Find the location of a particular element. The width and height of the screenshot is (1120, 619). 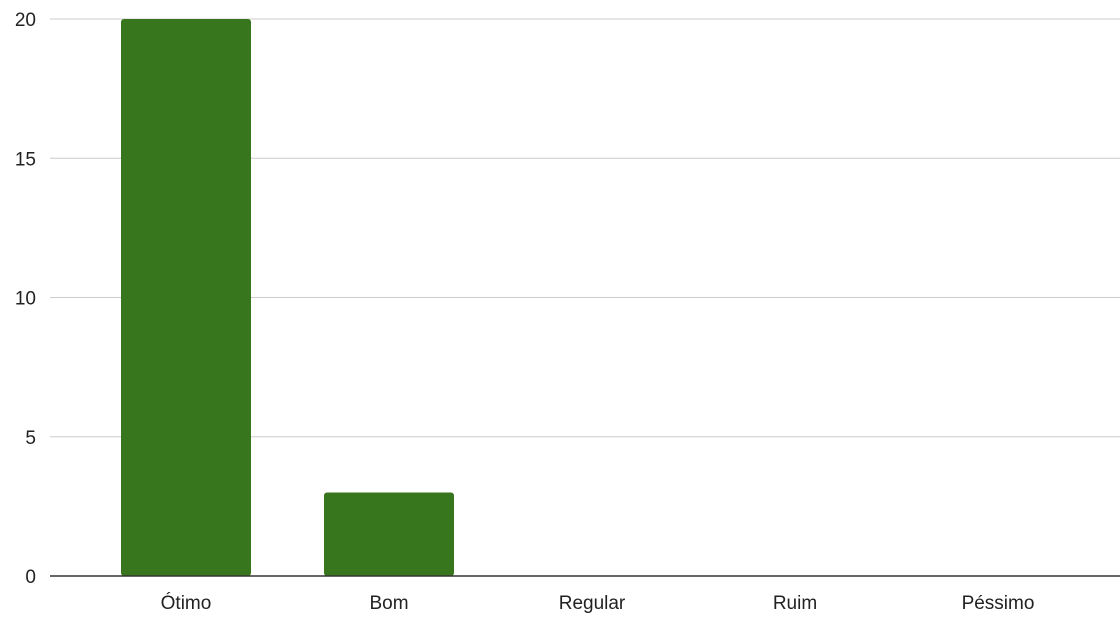

y-tick-label: 10 is located at coordinates (25, 299).